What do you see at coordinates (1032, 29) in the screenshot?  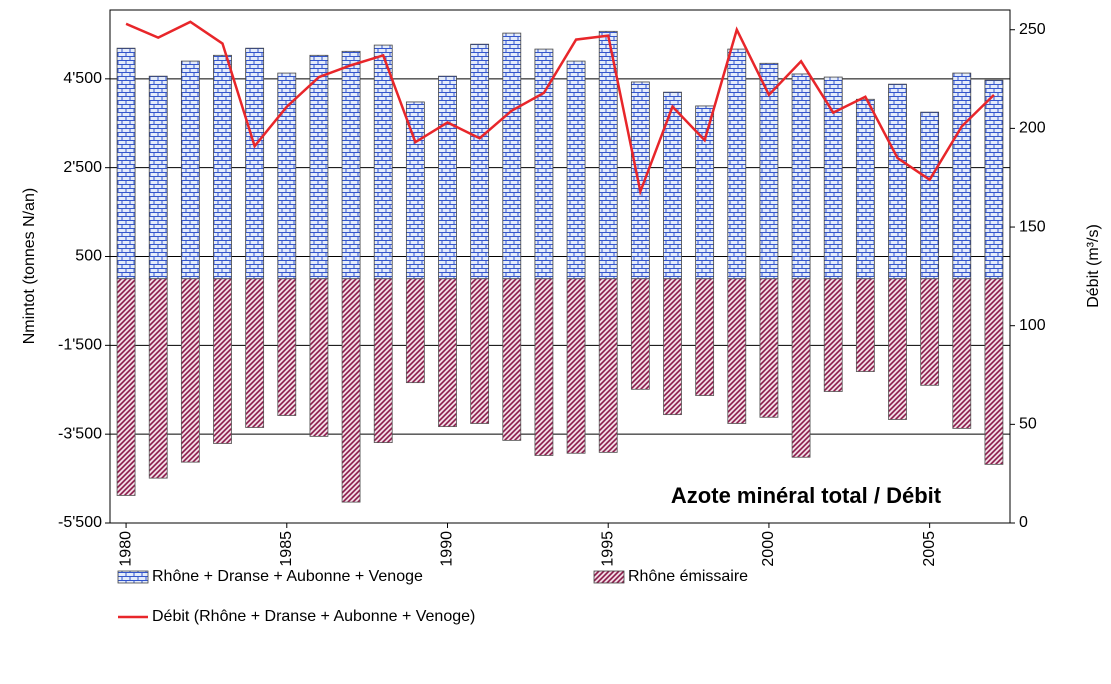 I see `y2-tick-label: 250` at bounding box center [1032, 29].